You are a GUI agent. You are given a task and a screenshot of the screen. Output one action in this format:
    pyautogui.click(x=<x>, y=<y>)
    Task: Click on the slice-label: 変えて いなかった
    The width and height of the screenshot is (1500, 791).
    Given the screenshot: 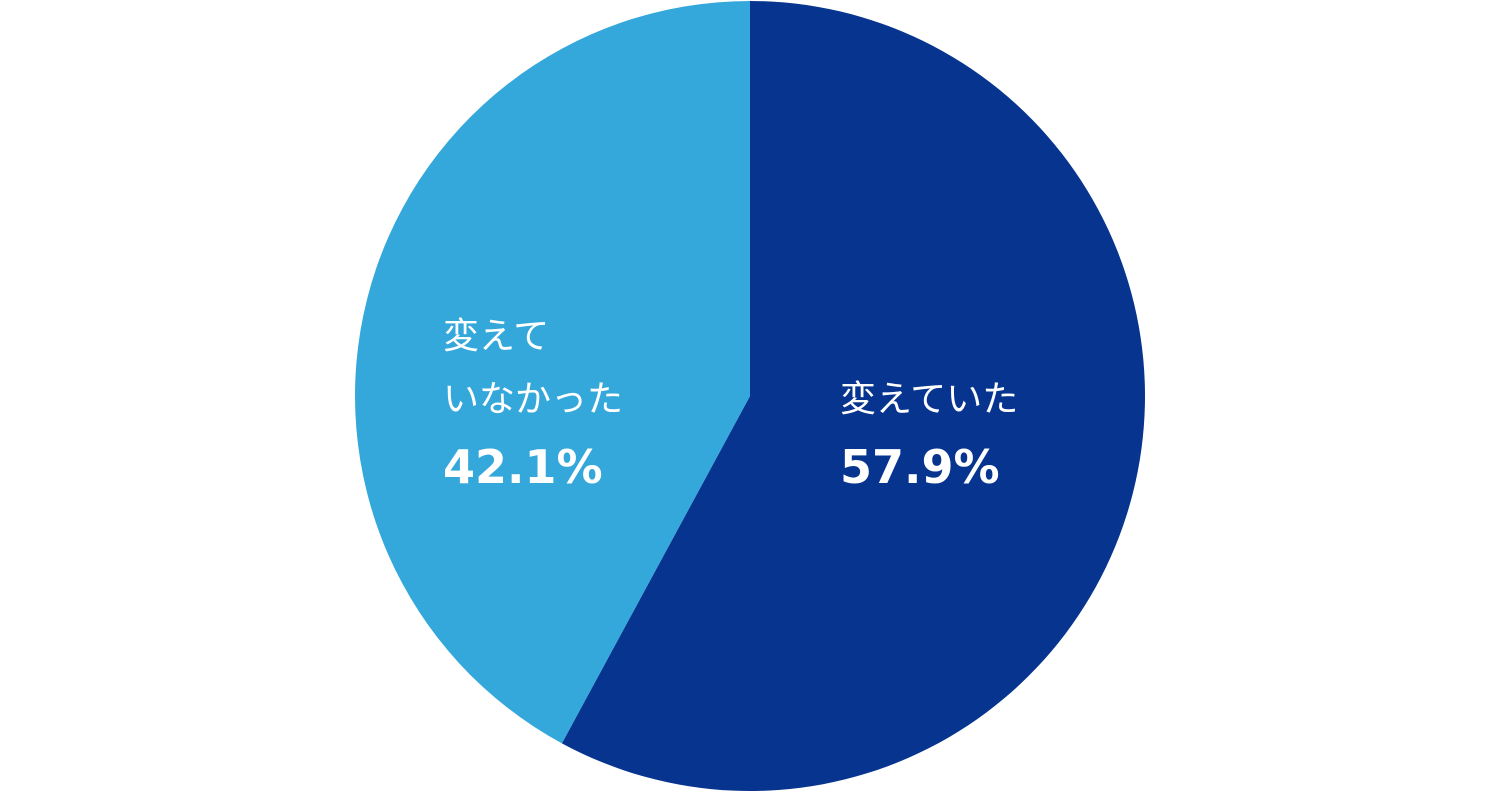 What is the action you would take?
    pyautogui.click(x=533, y=368)
    